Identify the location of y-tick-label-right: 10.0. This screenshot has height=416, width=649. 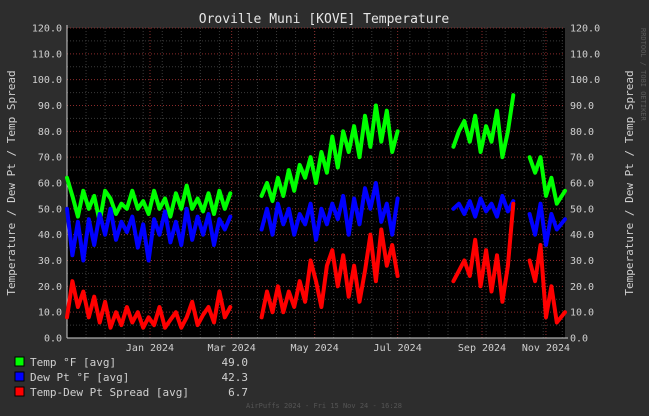
(582, 313).